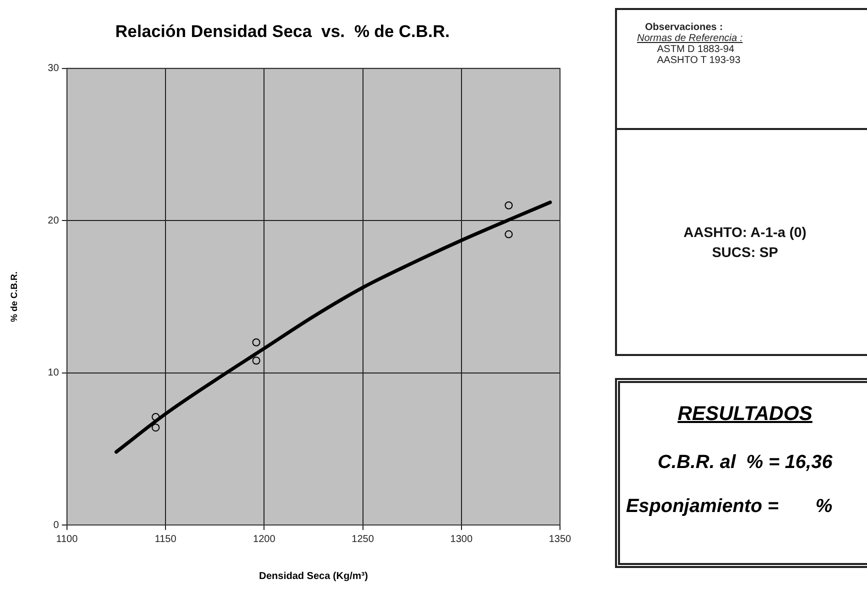  What do you see at coordinates (54, 373) in the screenshot?
I see `y-tick-label: 10` at bounding box center [54, 373].